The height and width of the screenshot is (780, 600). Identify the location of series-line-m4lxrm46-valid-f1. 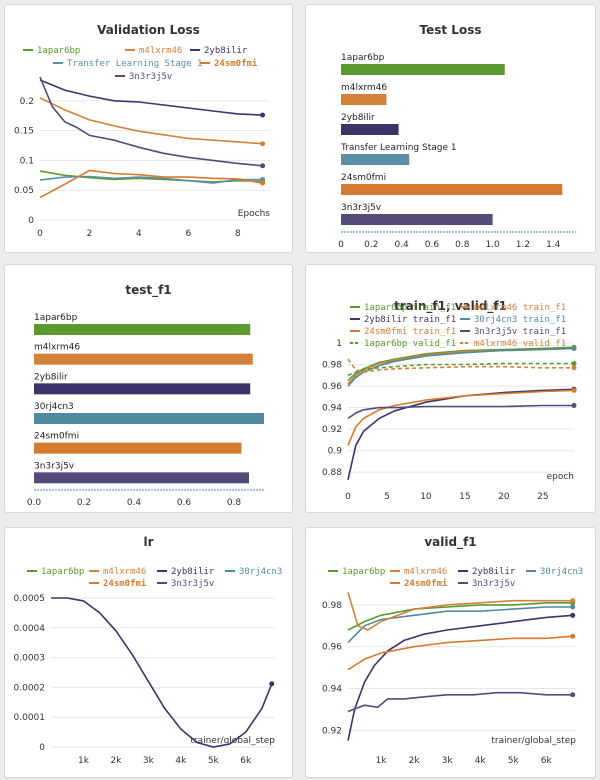
(460, 365).